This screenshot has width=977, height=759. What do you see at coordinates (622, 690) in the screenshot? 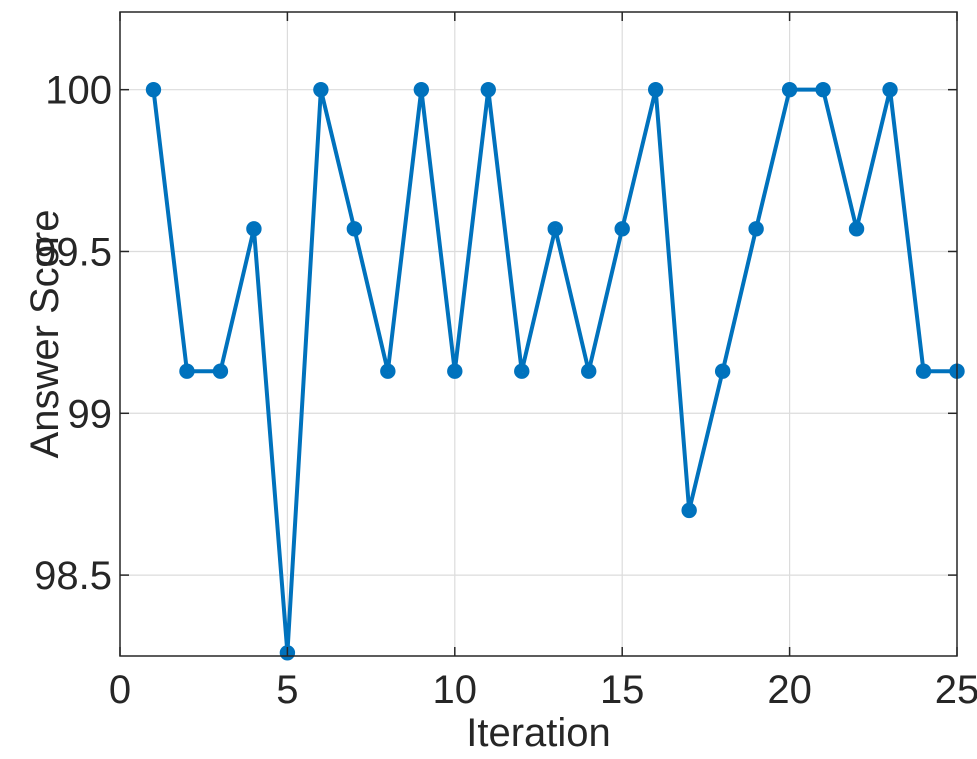
I see `x-tick-label: 15` at bounding box center [622, 690].